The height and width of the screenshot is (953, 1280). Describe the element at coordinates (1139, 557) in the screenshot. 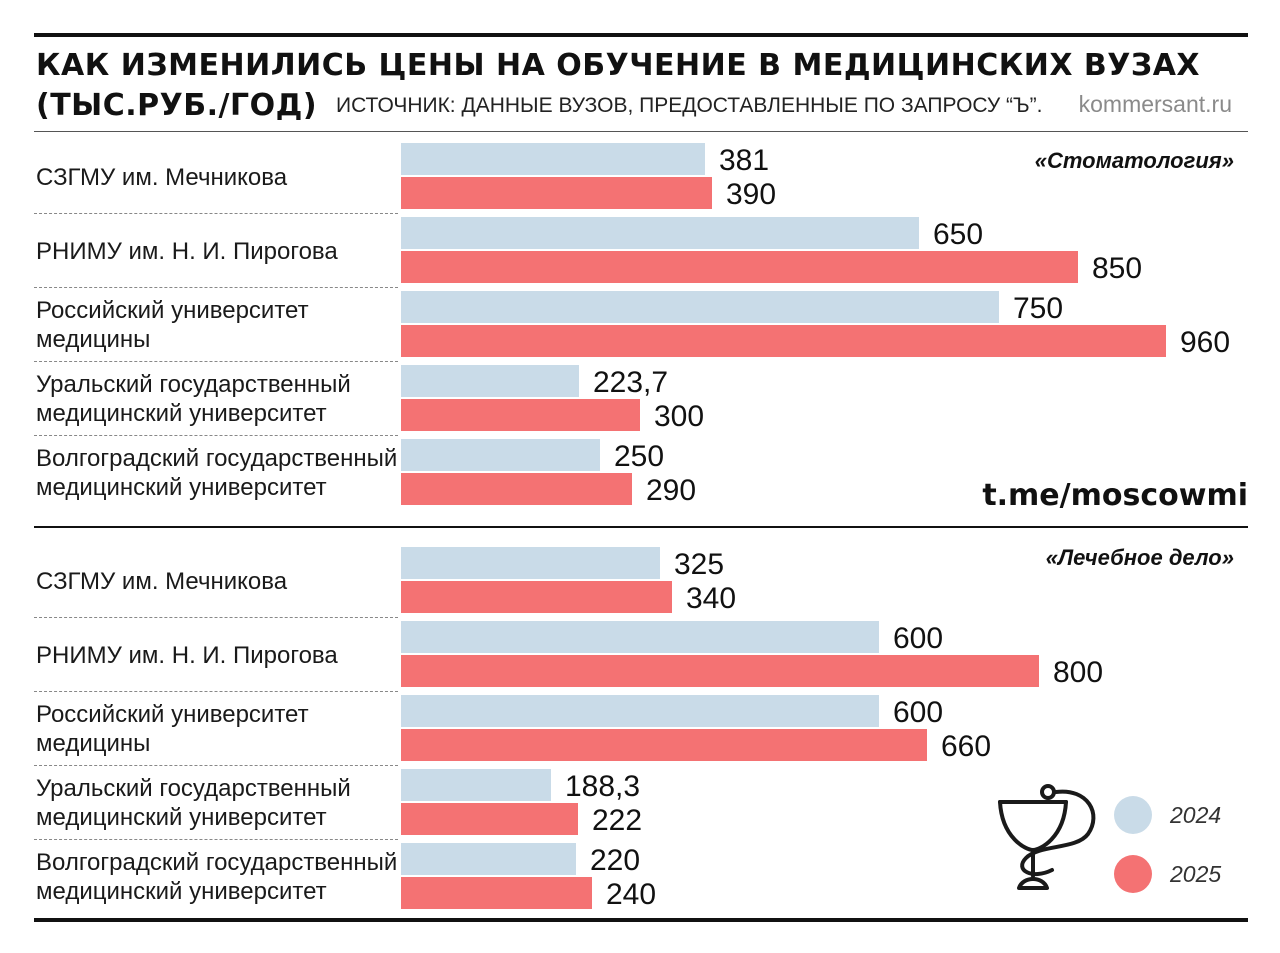

I see `section-label: «Лечебное дело»` at that location.